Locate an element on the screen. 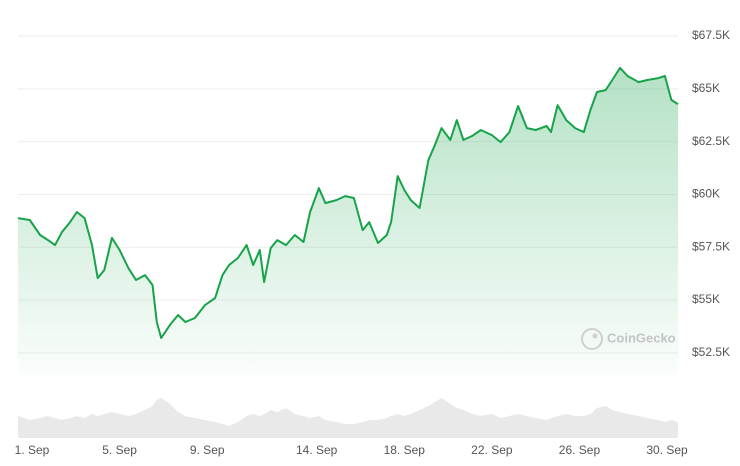 The image size is (740, 466). x-tick-label: 18. Sep is located at coordinates (405, 450).